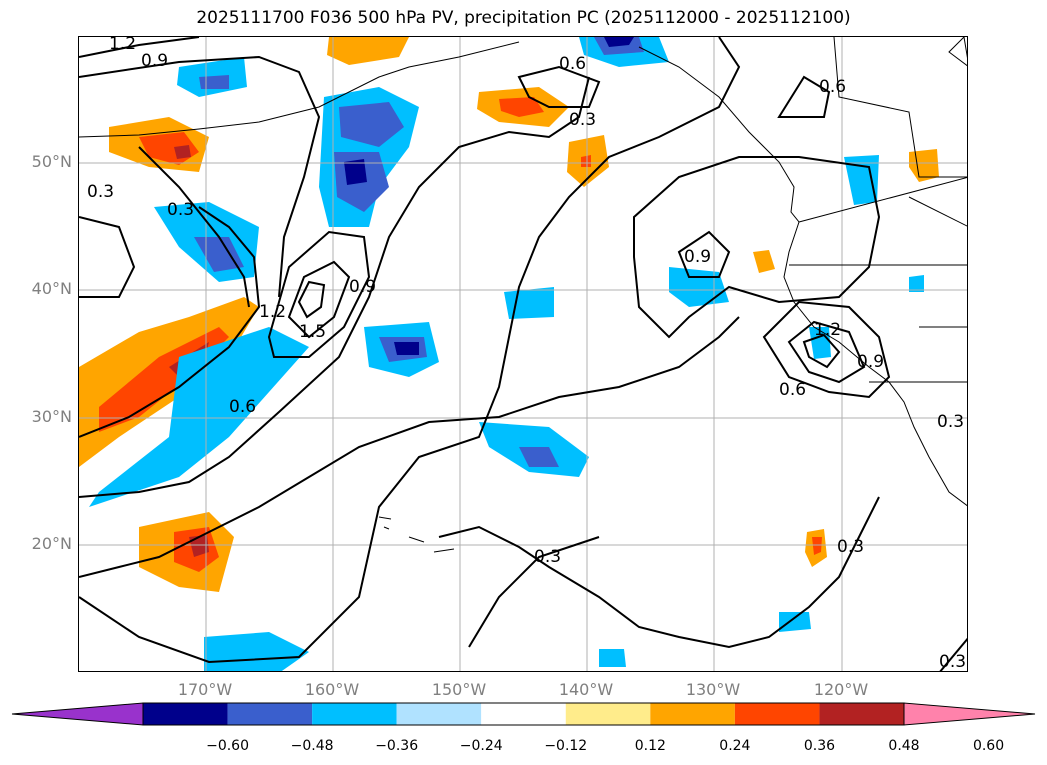 This screenshot has width=1047, height=765. What do you see at coordinates (650, 746) in the screenshot?
I see `colorbar-tick-label: 0.12` at bounding box center [650, 746].